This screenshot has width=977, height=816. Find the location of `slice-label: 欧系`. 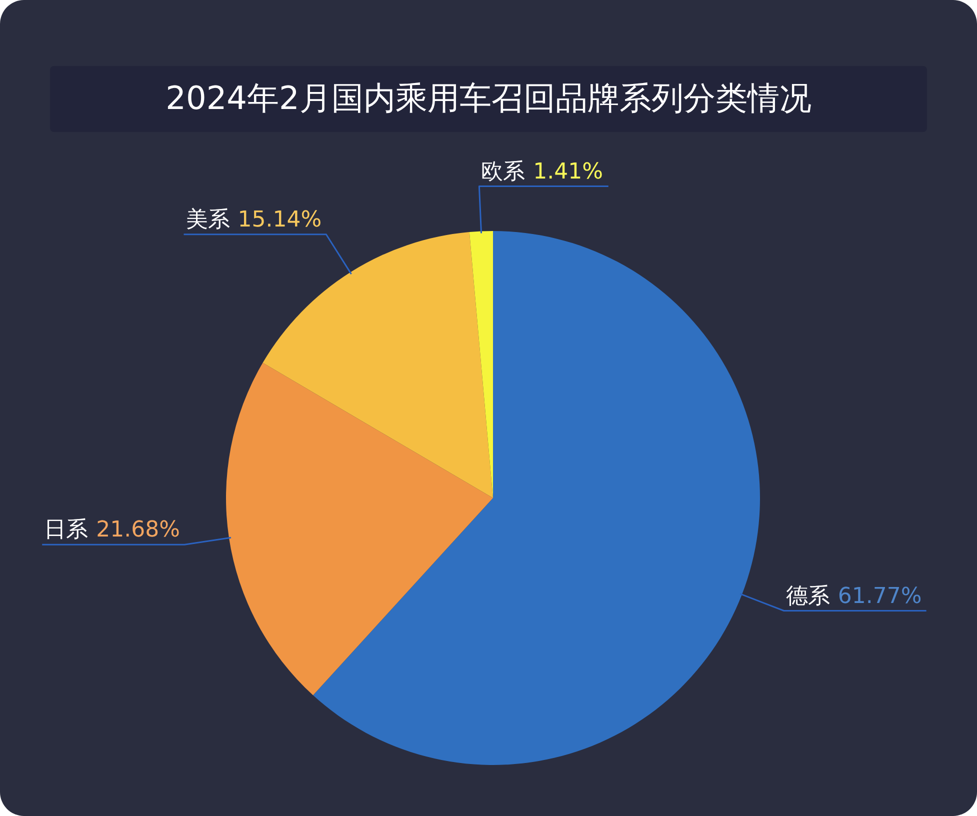

slice-label: 欧系 is located at coordinates (503, 171).